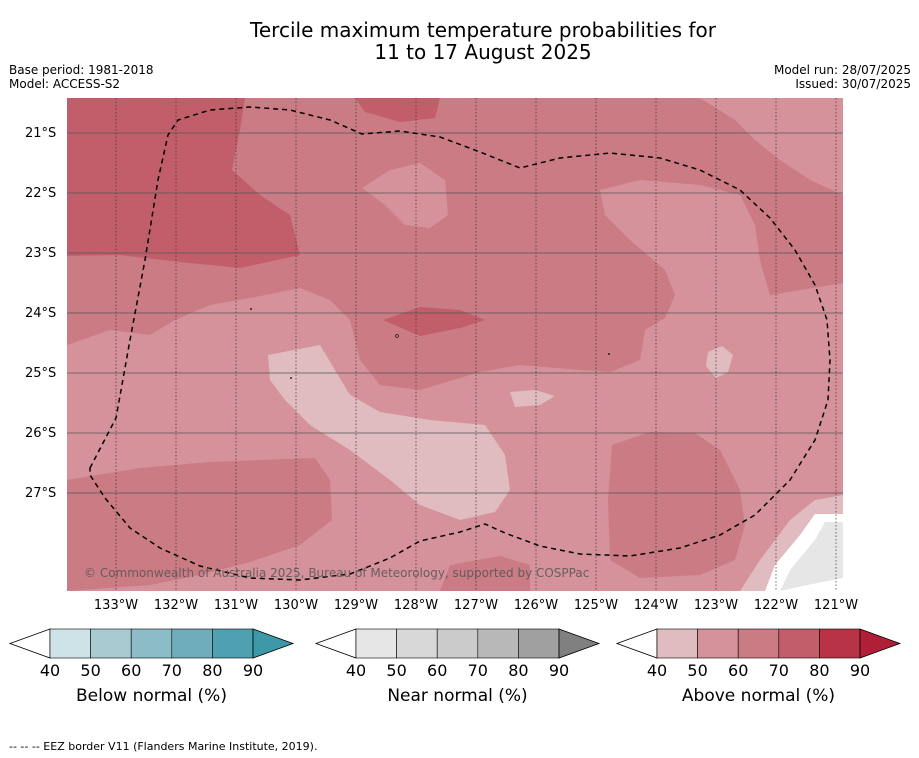 The image size is (919, 758). What do you see at coordinates (41, 193) in the screenshot?
I see `lat-label: 22°S` at bounding box center [41, 193].